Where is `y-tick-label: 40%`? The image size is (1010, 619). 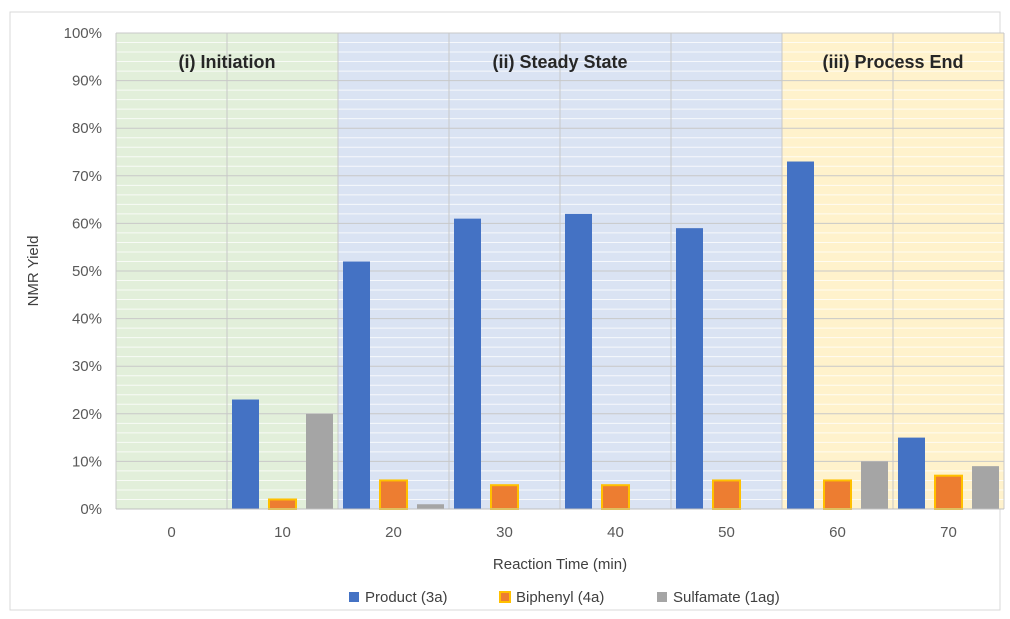 y-tick-label: 40% is located at coordinates (87, 319).